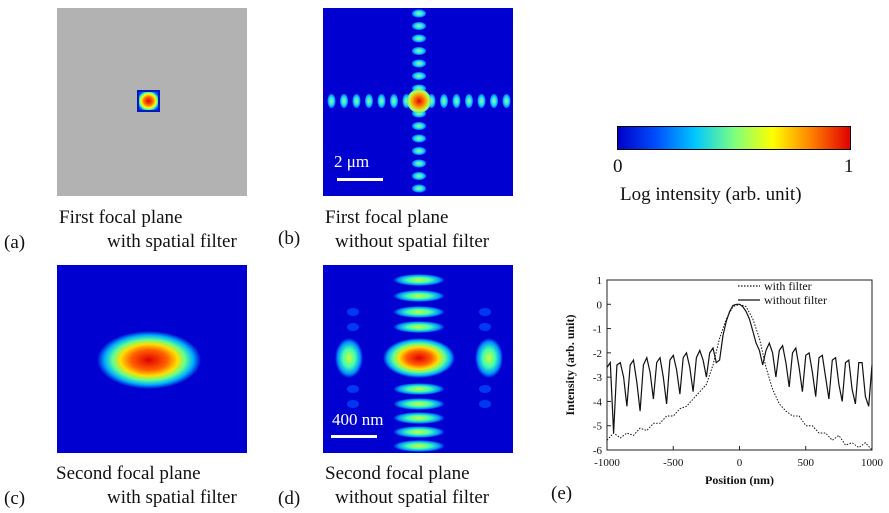 This screenshot has width=889, height=513. What do you see at coordinates (740, 463) in the screenshot?
I see `x-tick-label: 0` at bounding box center [740, 463].